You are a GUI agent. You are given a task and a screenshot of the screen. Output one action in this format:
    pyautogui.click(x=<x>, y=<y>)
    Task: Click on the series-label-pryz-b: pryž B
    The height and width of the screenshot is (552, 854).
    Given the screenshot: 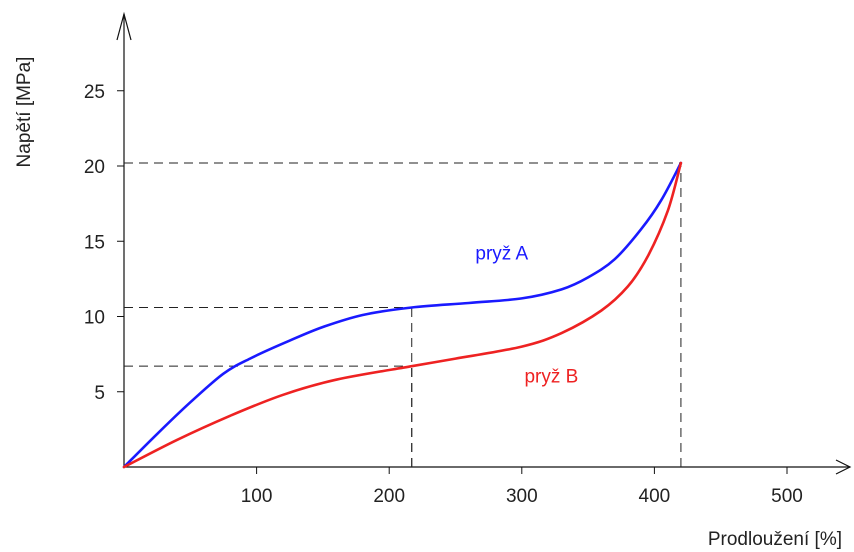 What is the action you would take?
    pyautogui.click(x=551, y=377)
    